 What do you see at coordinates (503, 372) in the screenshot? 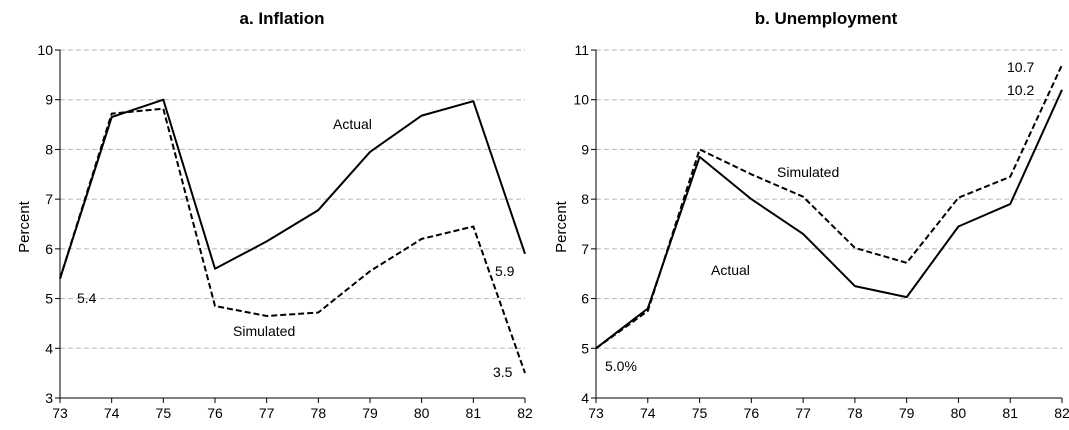
I see `annotation-3-5: 3.5` at bounding box center [503, 372].